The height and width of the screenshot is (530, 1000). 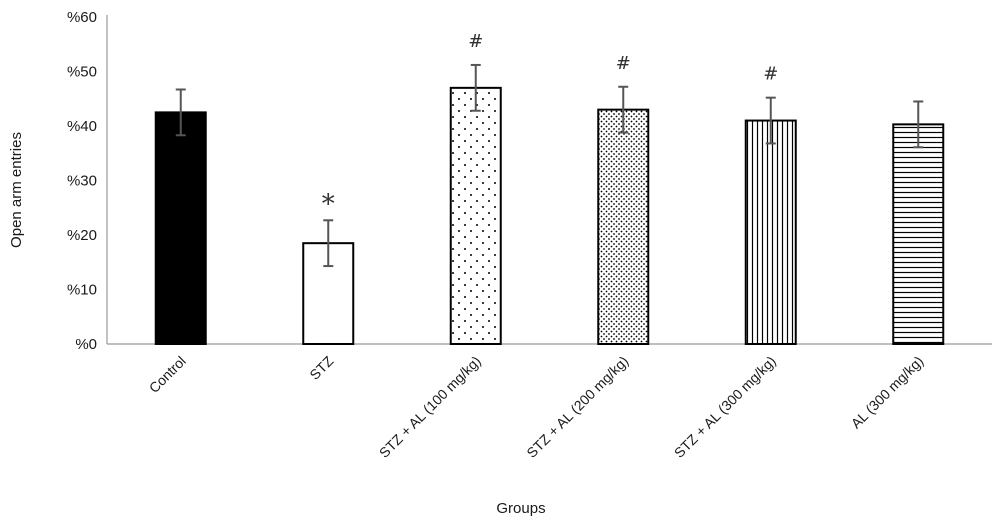 What do you see at coordinates (82, 290) in the screenshot?
I see `y-tick-label: %10` at bounding box center [82, 290].